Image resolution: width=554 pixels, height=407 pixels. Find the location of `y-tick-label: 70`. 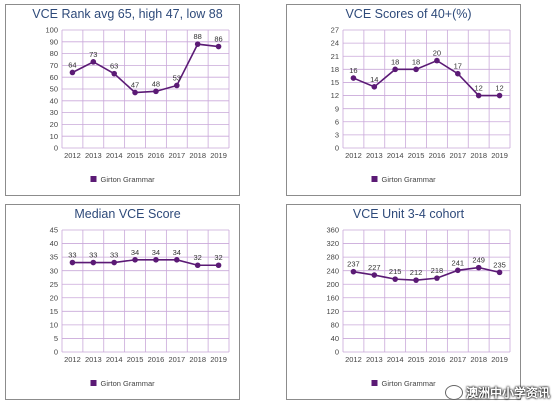

y-tick-label: 70 is located at coordinates (54, 65).